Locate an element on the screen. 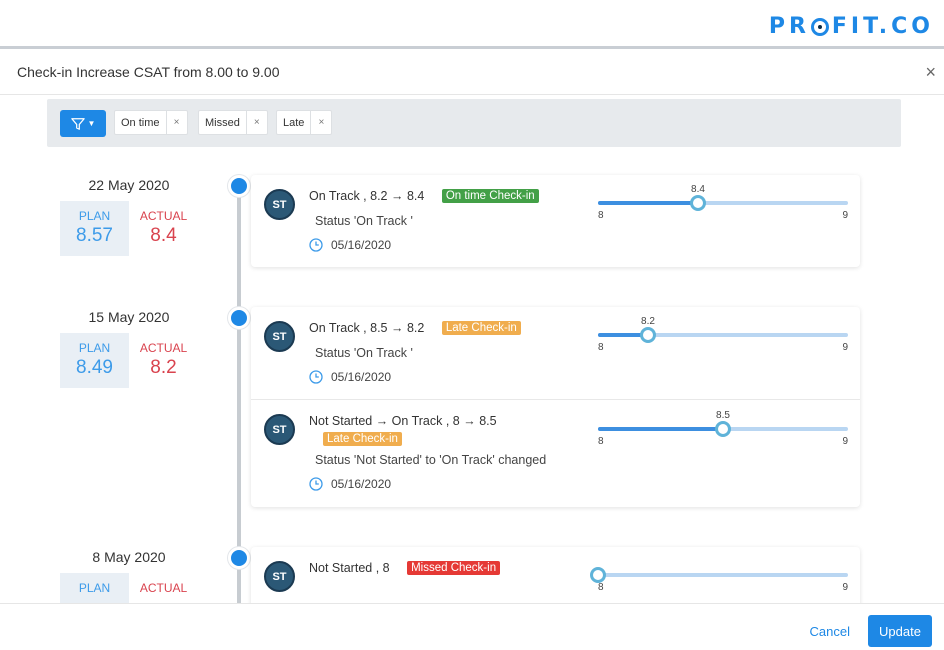 The image size is (944, 650). checkin-title-text: Not Started → On Track , 8 → 8.5 is located at coordinates (403, 421).